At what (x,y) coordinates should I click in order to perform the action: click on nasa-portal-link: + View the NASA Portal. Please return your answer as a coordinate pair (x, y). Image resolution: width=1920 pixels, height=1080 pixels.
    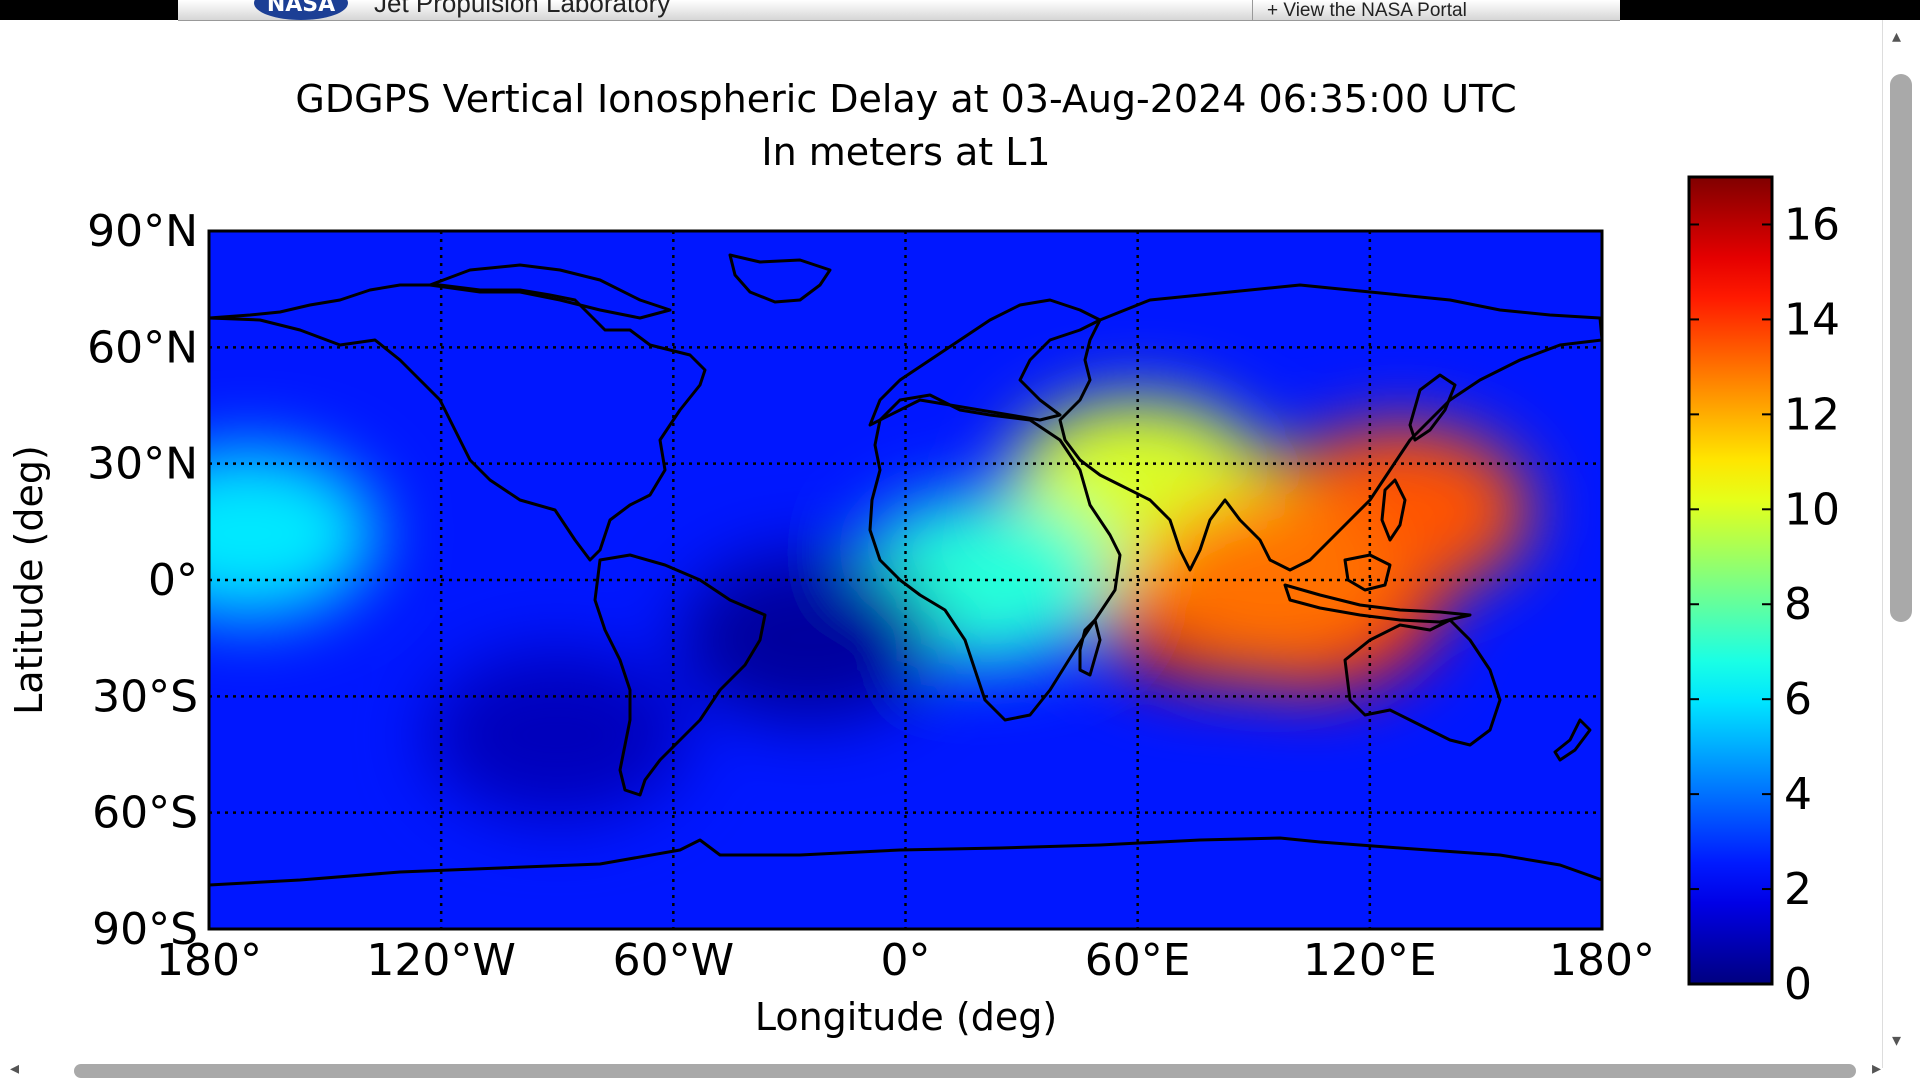
    Looking at the image, I should click on (1359, 10).